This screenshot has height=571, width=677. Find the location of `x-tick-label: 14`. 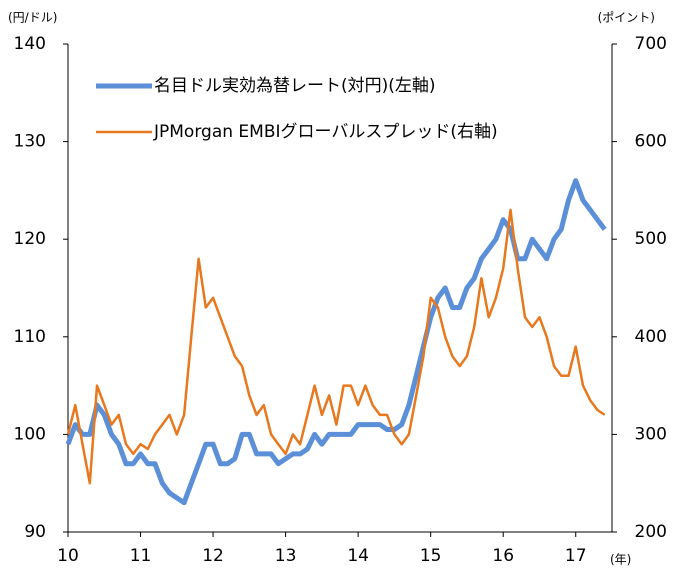

x-tick-label: 14 is located at coordinates (358, 556).